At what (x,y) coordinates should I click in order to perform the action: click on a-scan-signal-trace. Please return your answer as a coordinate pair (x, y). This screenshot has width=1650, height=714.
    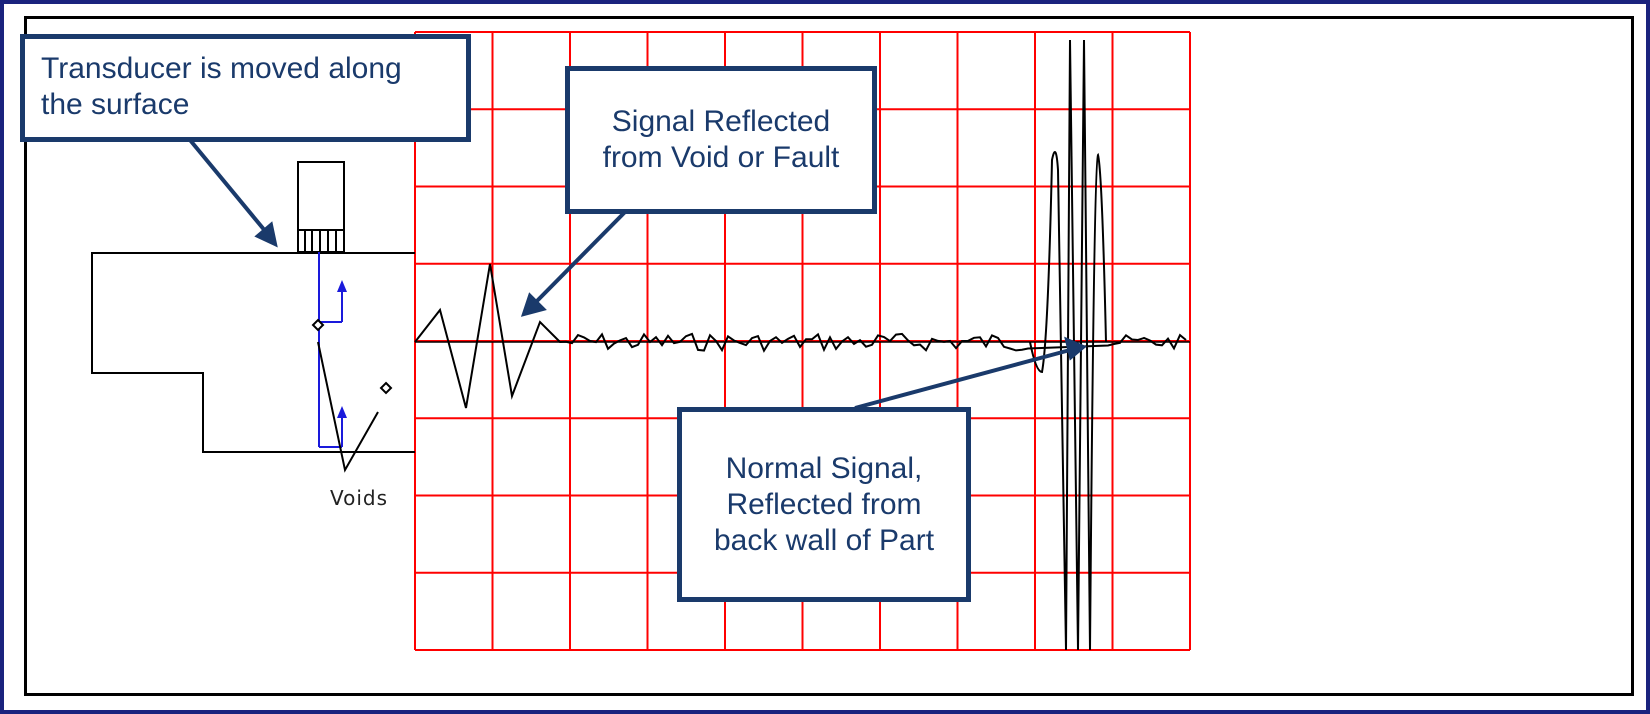
    Looking at the image, I should click on (800, 336).